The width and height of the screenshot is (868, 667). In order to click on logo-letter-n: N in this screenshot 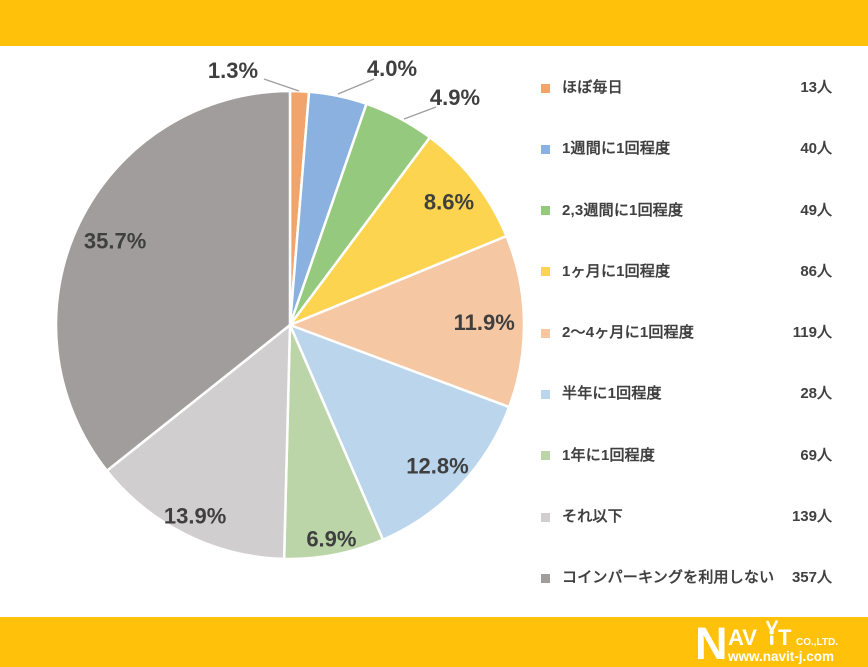, I will do `click(711, 642)`.